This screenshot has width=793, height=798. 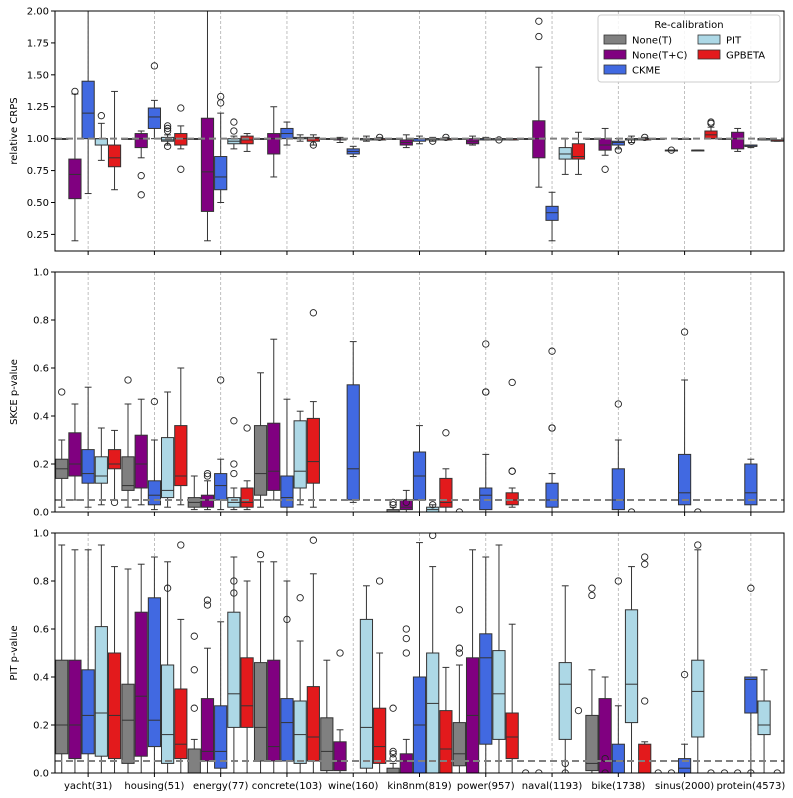 I want to click on legend-label: None(T+C), so click(x=659, y=56).